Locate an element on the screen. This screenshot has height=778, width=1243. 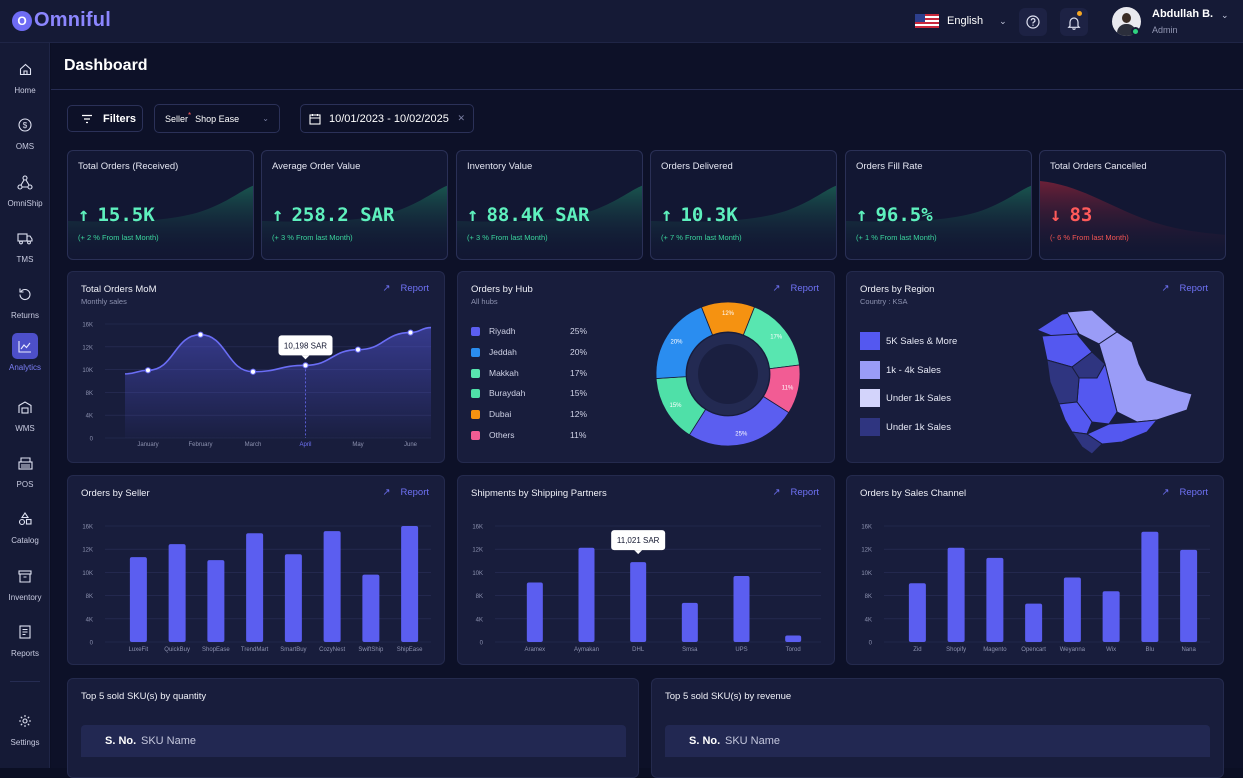
help-button is located at coordinates (1033, 22).